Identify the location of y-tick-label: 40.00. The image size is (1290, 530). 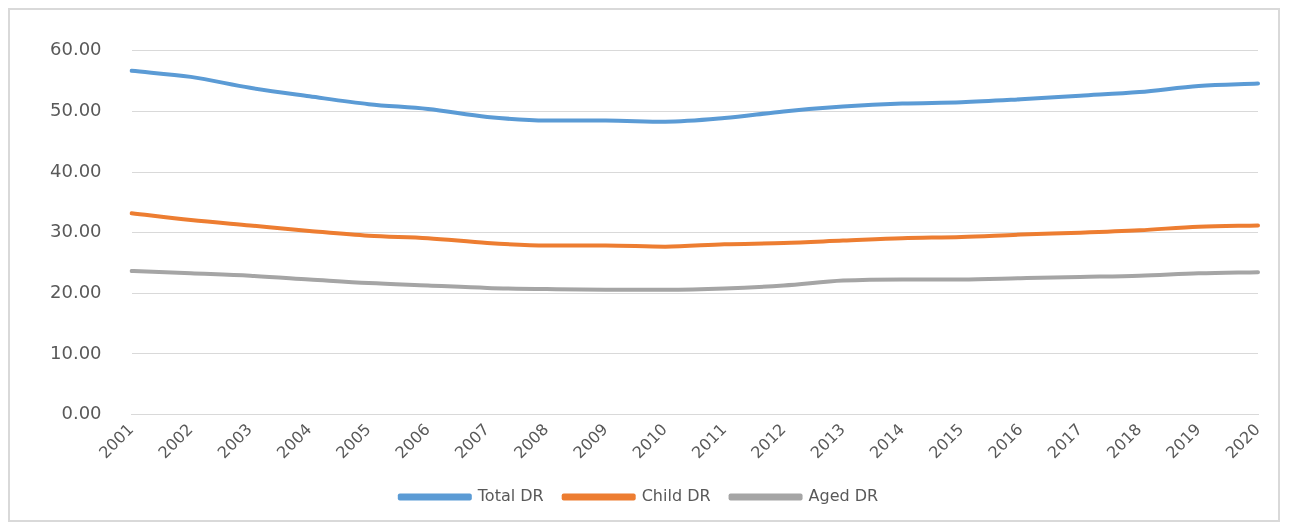
(76, 170).